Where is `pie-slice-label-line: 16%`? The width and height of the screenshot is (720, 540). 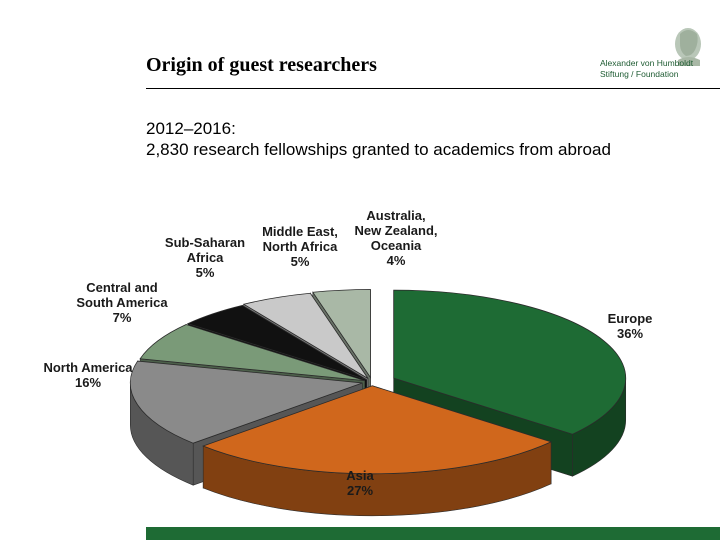 pie-slice-label-line: 16% is located at coordinates (88, 382).